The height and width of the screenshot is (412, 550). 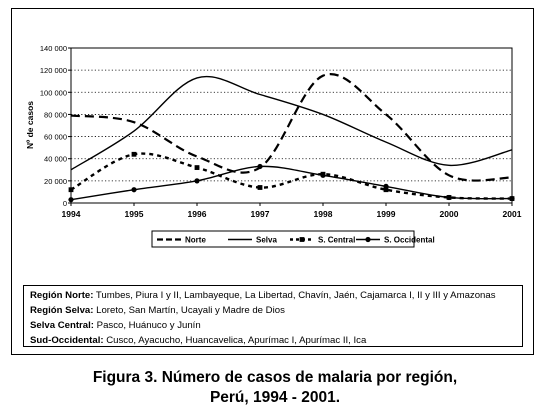 What do you see at coordinates (195, 240) in the screenshot?
I see `legend-label-0: Norte` at bounding box center [195, 240].